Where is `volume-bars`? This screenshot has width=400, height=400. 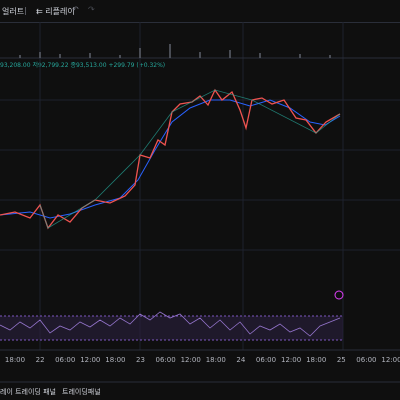 volume-bars is located at coordinates (175, 51).